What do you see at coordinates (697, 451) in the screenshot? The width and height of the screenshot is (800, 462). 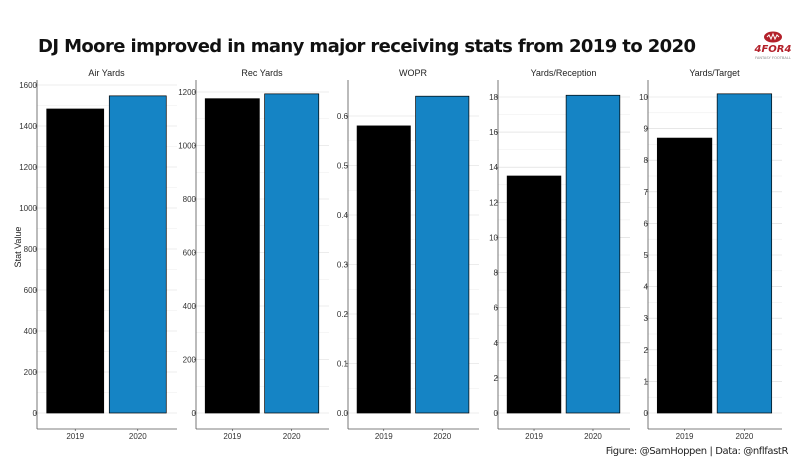 I see `figure-caption: Figure: @SamHoppen | Data: @nflfastR` at bounding box center [697, 451].